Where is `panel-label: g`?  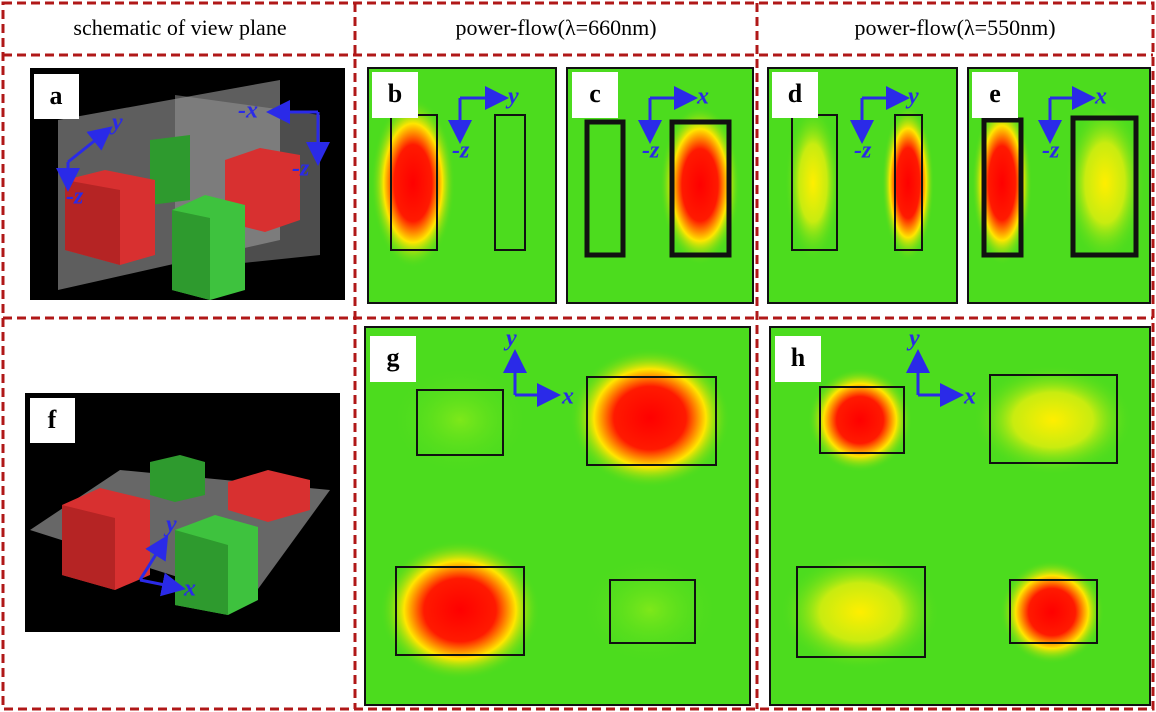 panel-label: g is located at coordinates (393, 357).